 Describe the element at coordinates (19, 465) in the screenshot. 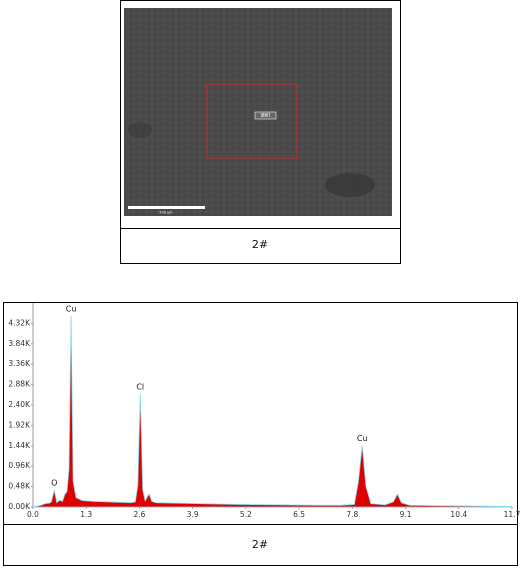

I see `y-tick-label: 0.96K` at that location.